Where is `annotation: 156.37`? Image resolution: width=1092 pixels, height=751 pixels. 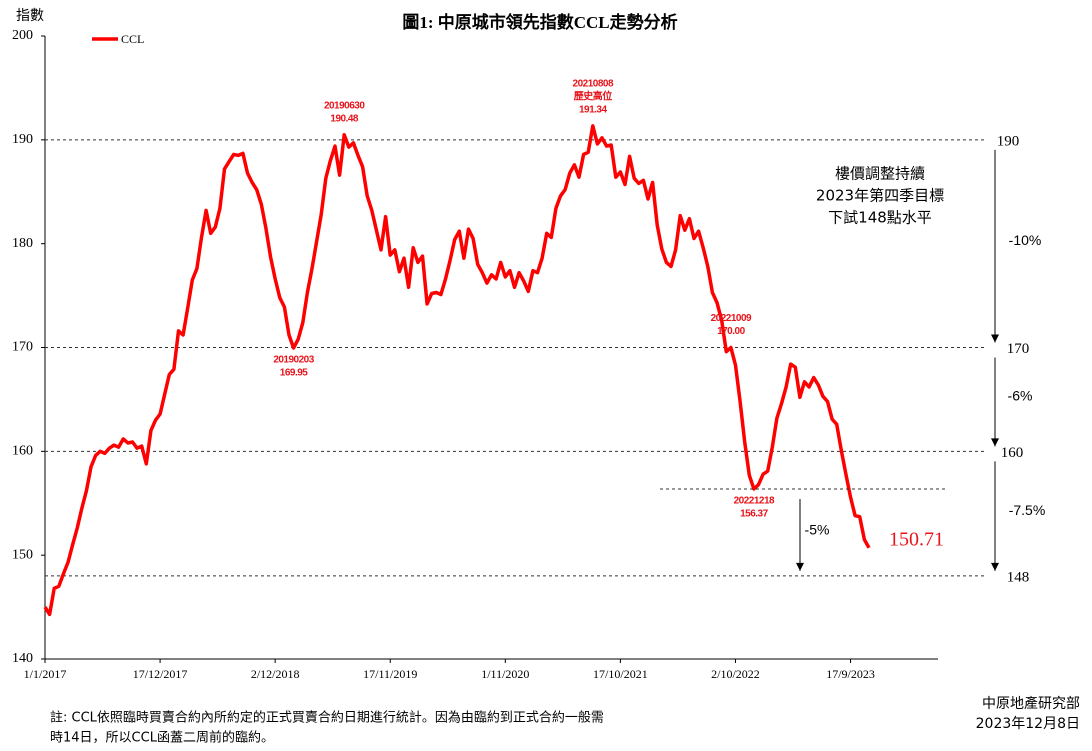
annotation: 156.37 is located at coordinates (754, 514).